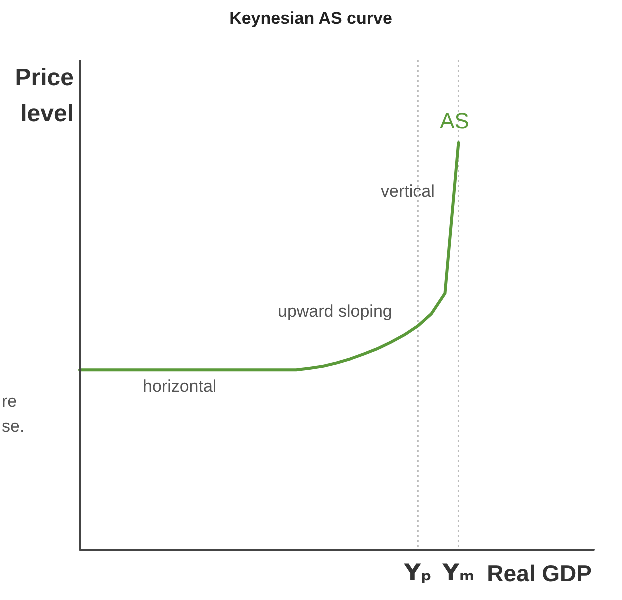 The width and height of the screenshot is (622, 600). What do you see at coordinates (180, 386) in the screenshot?
I see `annotation: horizontal` at bounding box center [180, 386].